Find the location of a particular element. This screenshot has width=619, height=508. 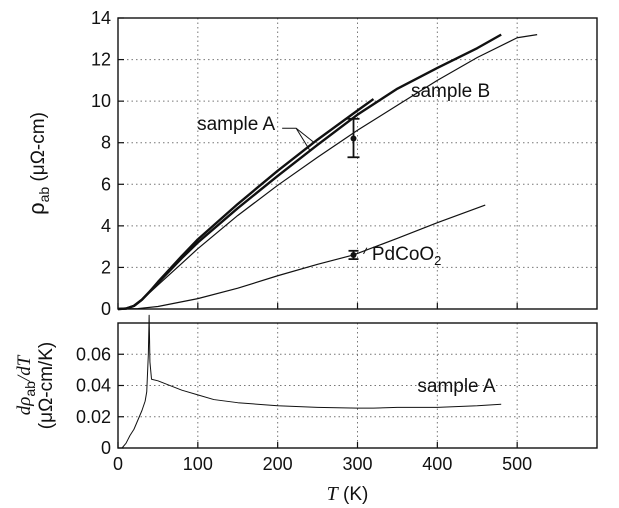

annotation-bottom-sample-a: sample A is located at coordinates (456, 386).